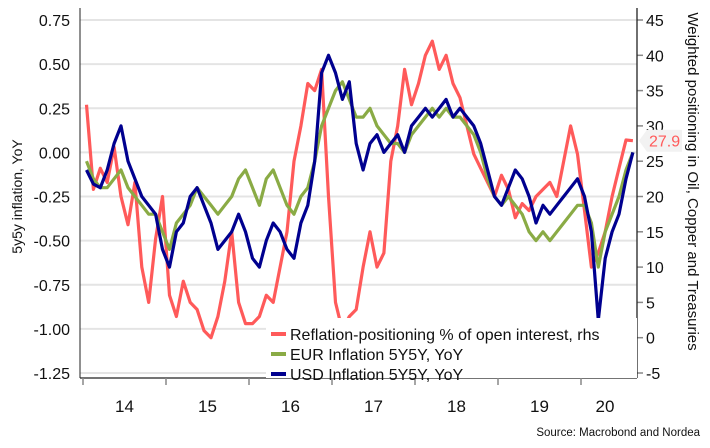 The height and width of the screenshot is (448, 710). Describe the element at coordinates (539, 406) in the screenshot. I see `x-tick-label: 19` at that location.